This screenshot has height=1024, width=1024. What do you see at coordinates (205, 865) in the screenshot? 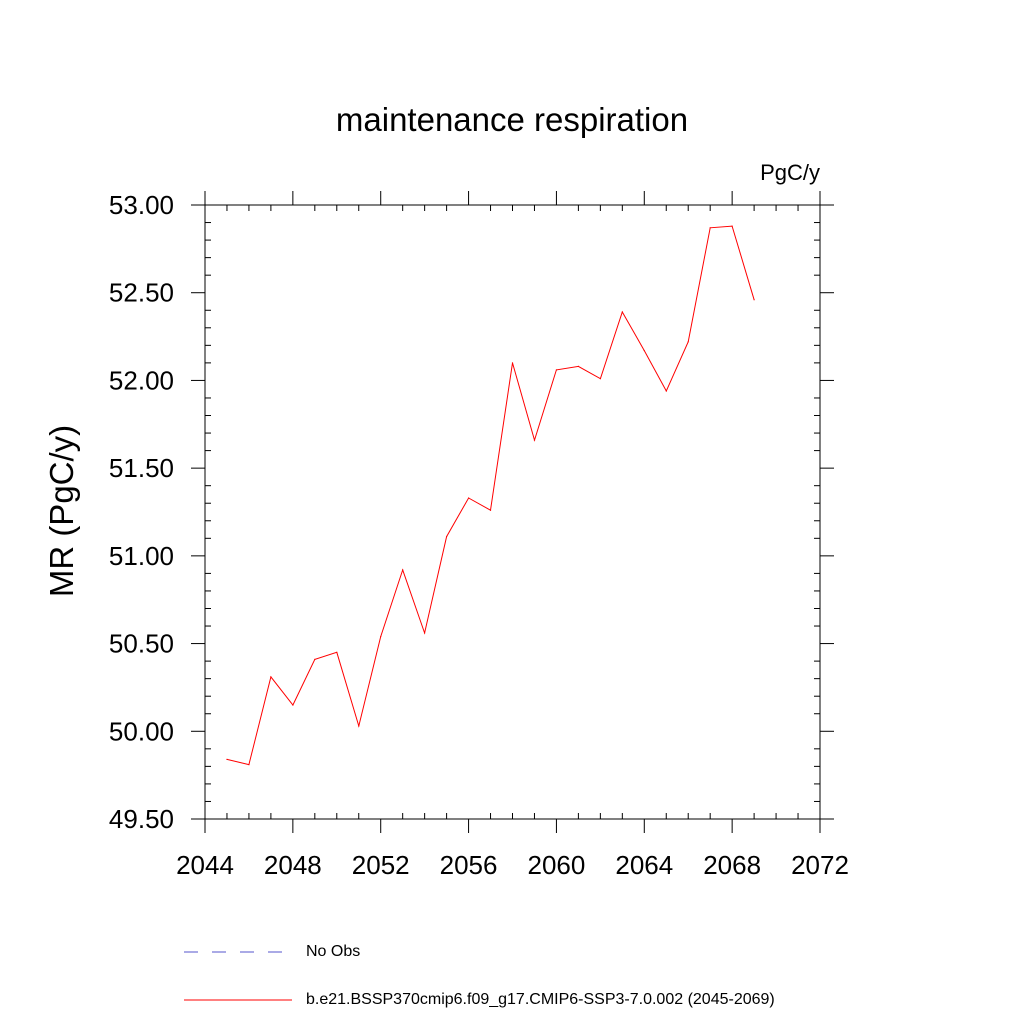
I see `x-tick-label: 2044` at bounding box center [205, 865].